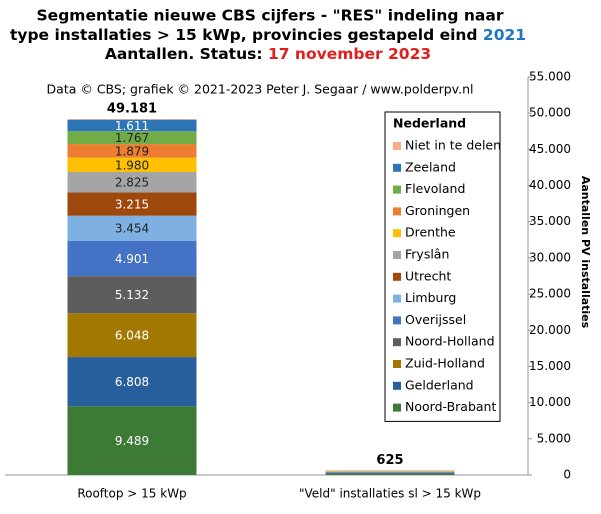 The width and height of the screenshot is (601, 514). What do you see at coordinates (437, 210) in the screenshot?
I see `legend-label: Groningen` at bounding box center [437, 210].